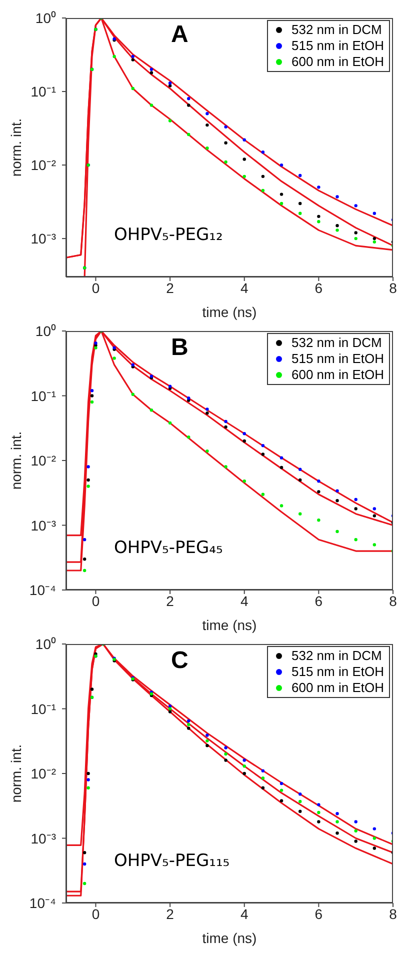  Describe the element at coordinates (172, 861) in the screenshot. I see `annotation: OHPV₅-PEG₁₁₅` at that location.